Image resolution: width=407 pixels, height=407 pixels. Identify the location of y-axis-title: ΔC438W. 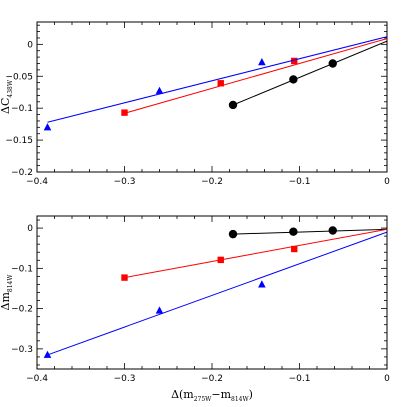
(7, 96).